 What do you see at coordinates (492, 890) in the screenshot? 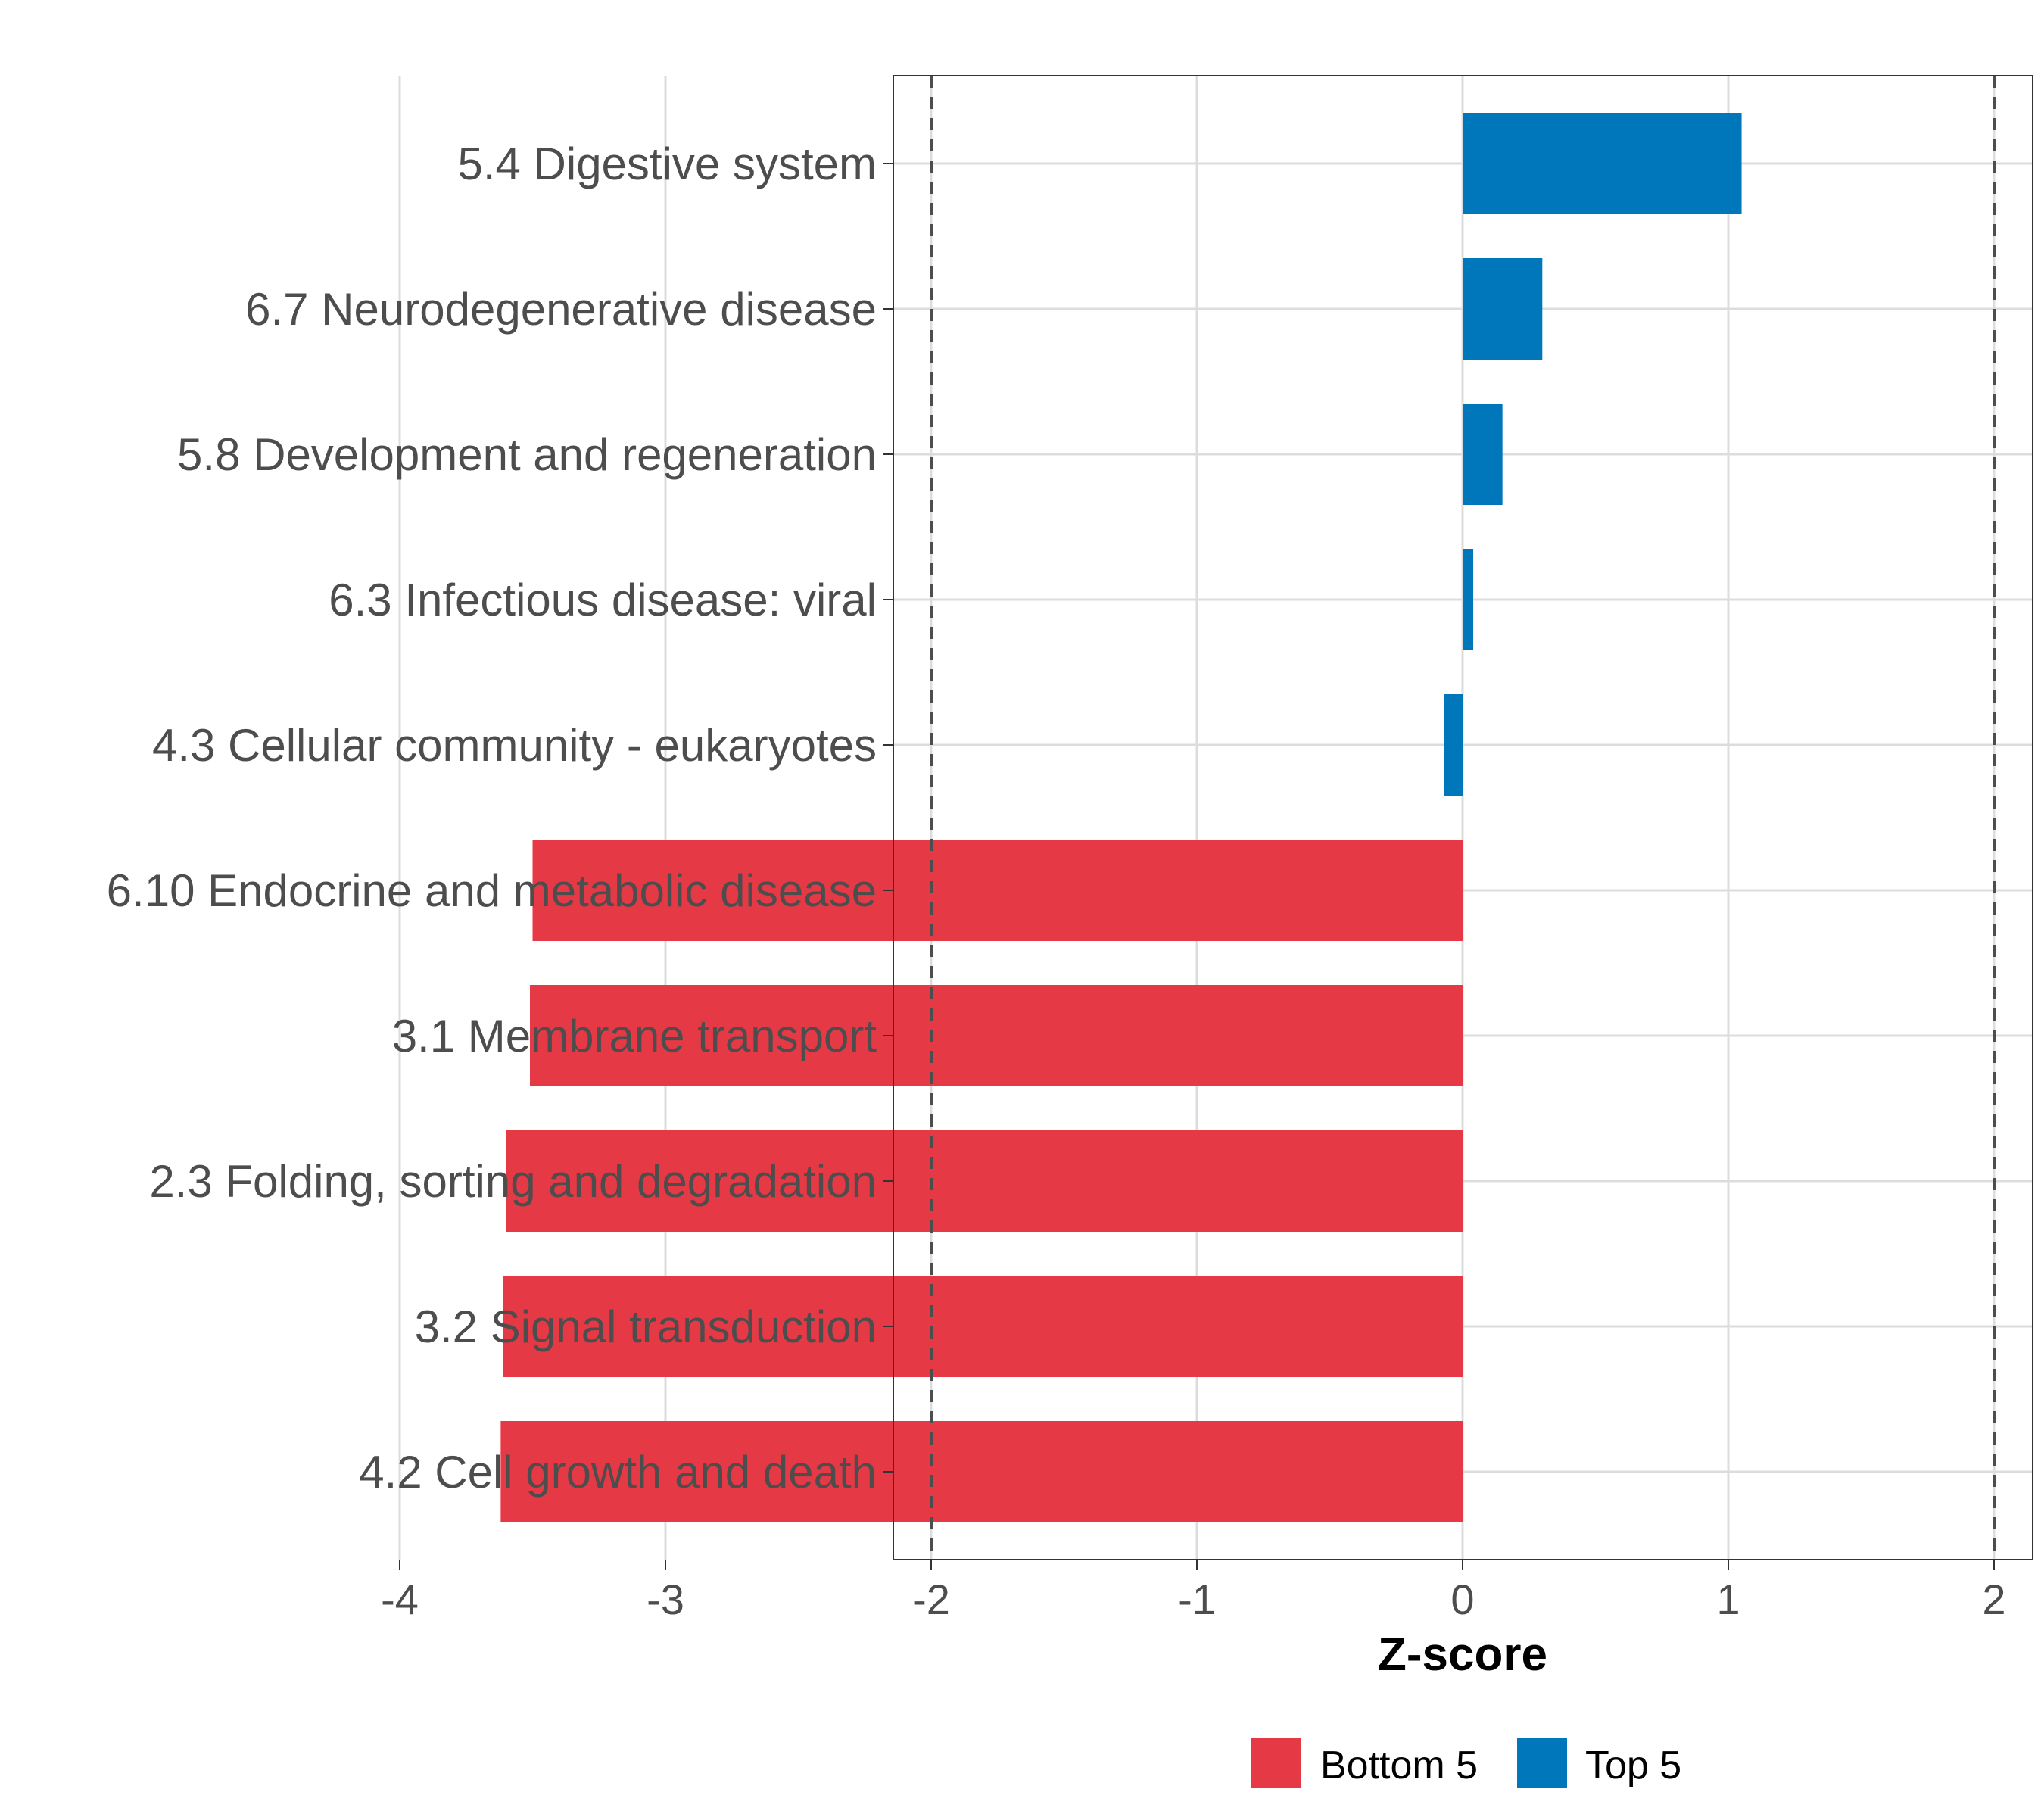
I see `category-label-5: 6.10 Endocrine and metabolic disease` at bounding box center [492, 890].